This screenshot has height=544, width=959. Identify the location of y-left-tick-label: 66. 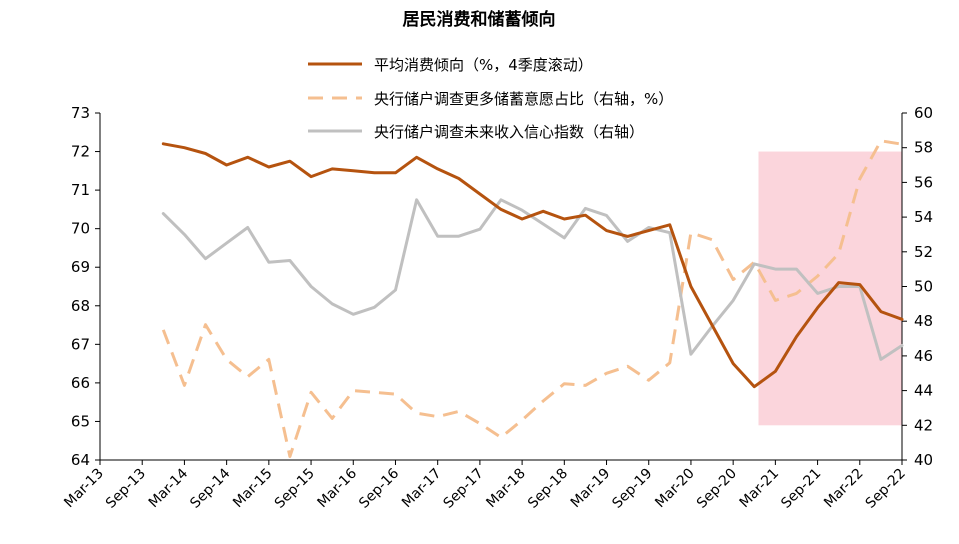
(80, 383).